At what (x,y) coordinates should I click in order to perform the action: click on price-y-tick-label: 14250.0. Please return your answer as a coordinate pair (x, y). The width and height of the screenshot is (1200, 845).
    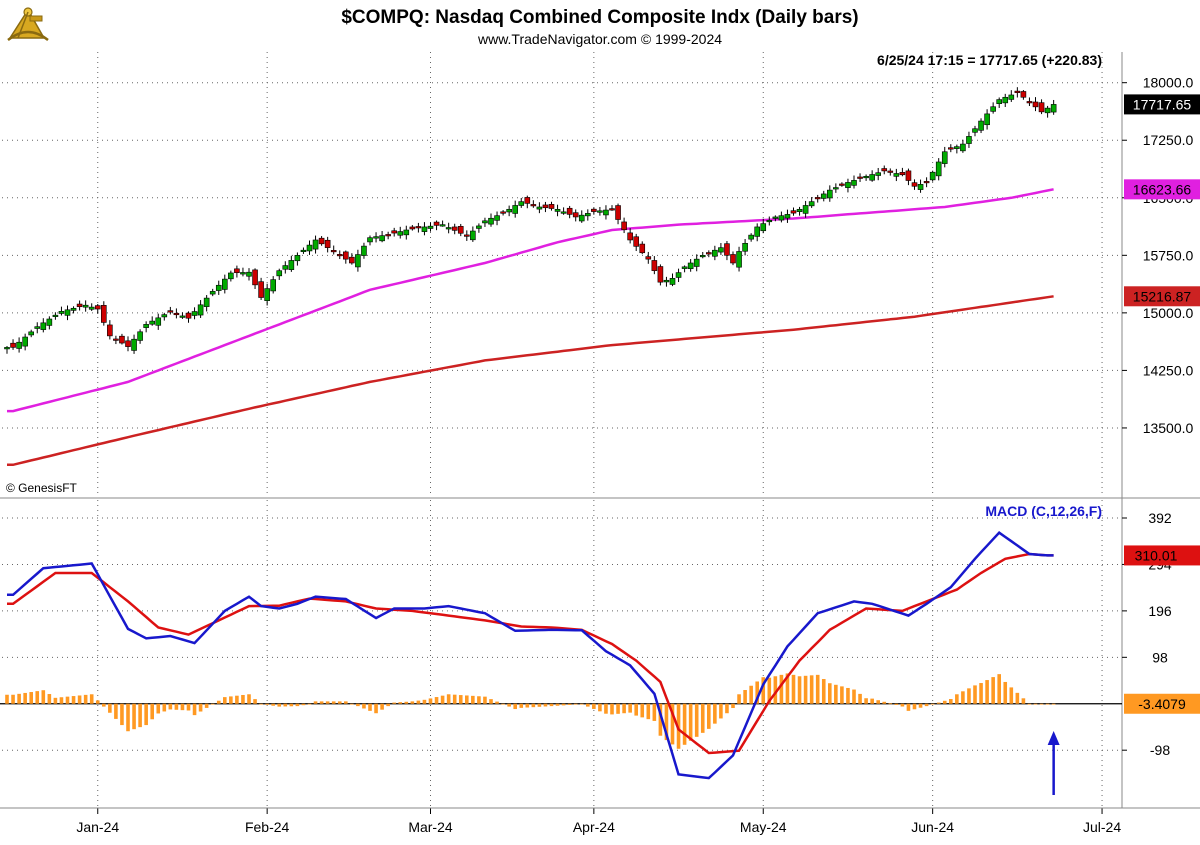
    Looking at the image, I should click on (1168, 370).